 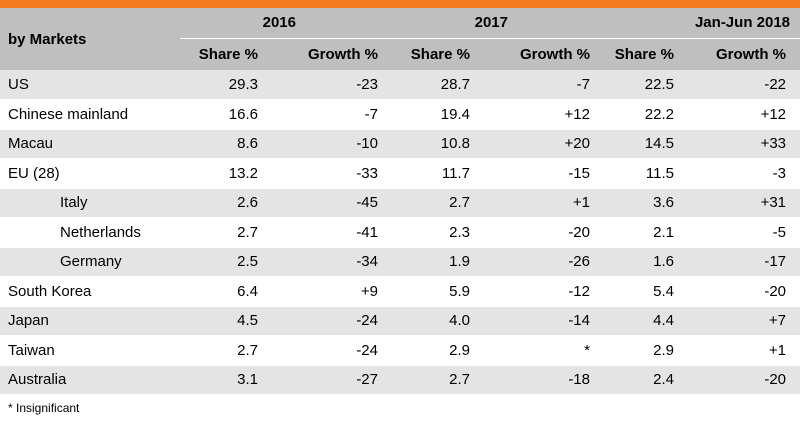 What do you see at coordinates (498, 23) in the screenshot?
I see `year-header-2017: 2017` at bounding box center [498, 23].